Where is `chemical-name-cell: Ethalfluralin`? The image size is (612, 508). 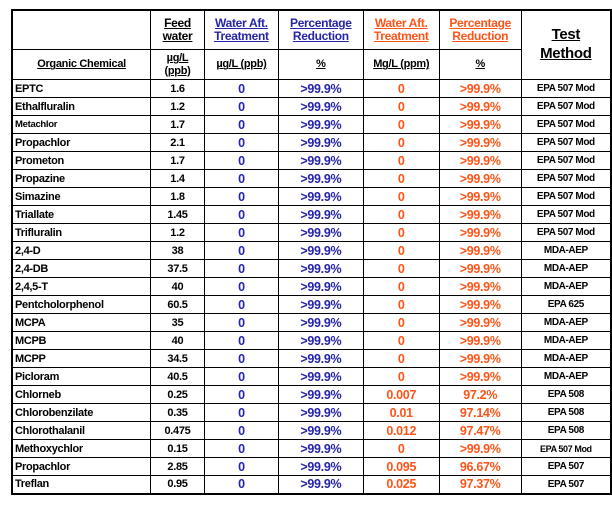 chemical-name-cell: Ethalfluralin is located at coordinates (81, 106).